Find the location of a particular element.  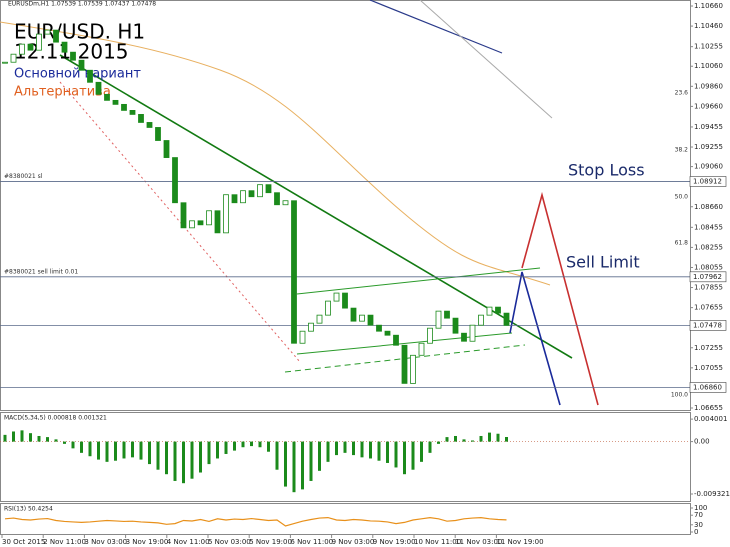

panel-title: RSI(13) 50.4254 is located at coordinates (28, 509).